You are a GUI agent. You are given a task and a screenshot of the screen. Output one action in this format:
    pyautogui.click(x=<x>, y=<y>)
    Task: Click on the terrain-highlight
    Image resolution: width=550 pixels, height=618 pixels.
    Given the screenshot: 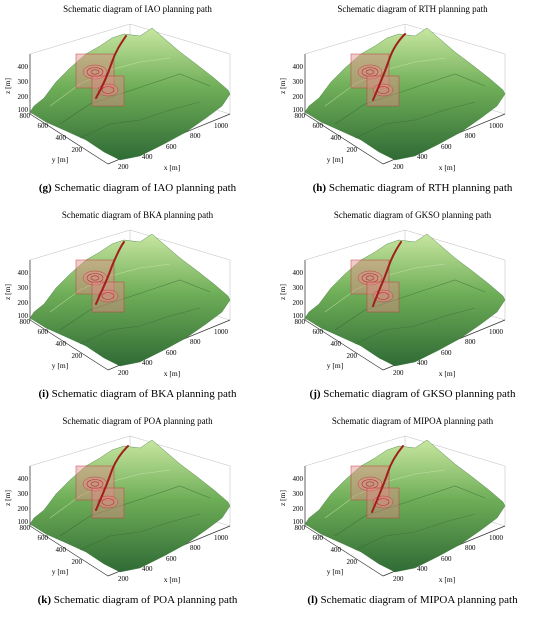 What is the action you would take?
    pyautogui.click(x=110, y=494)
    